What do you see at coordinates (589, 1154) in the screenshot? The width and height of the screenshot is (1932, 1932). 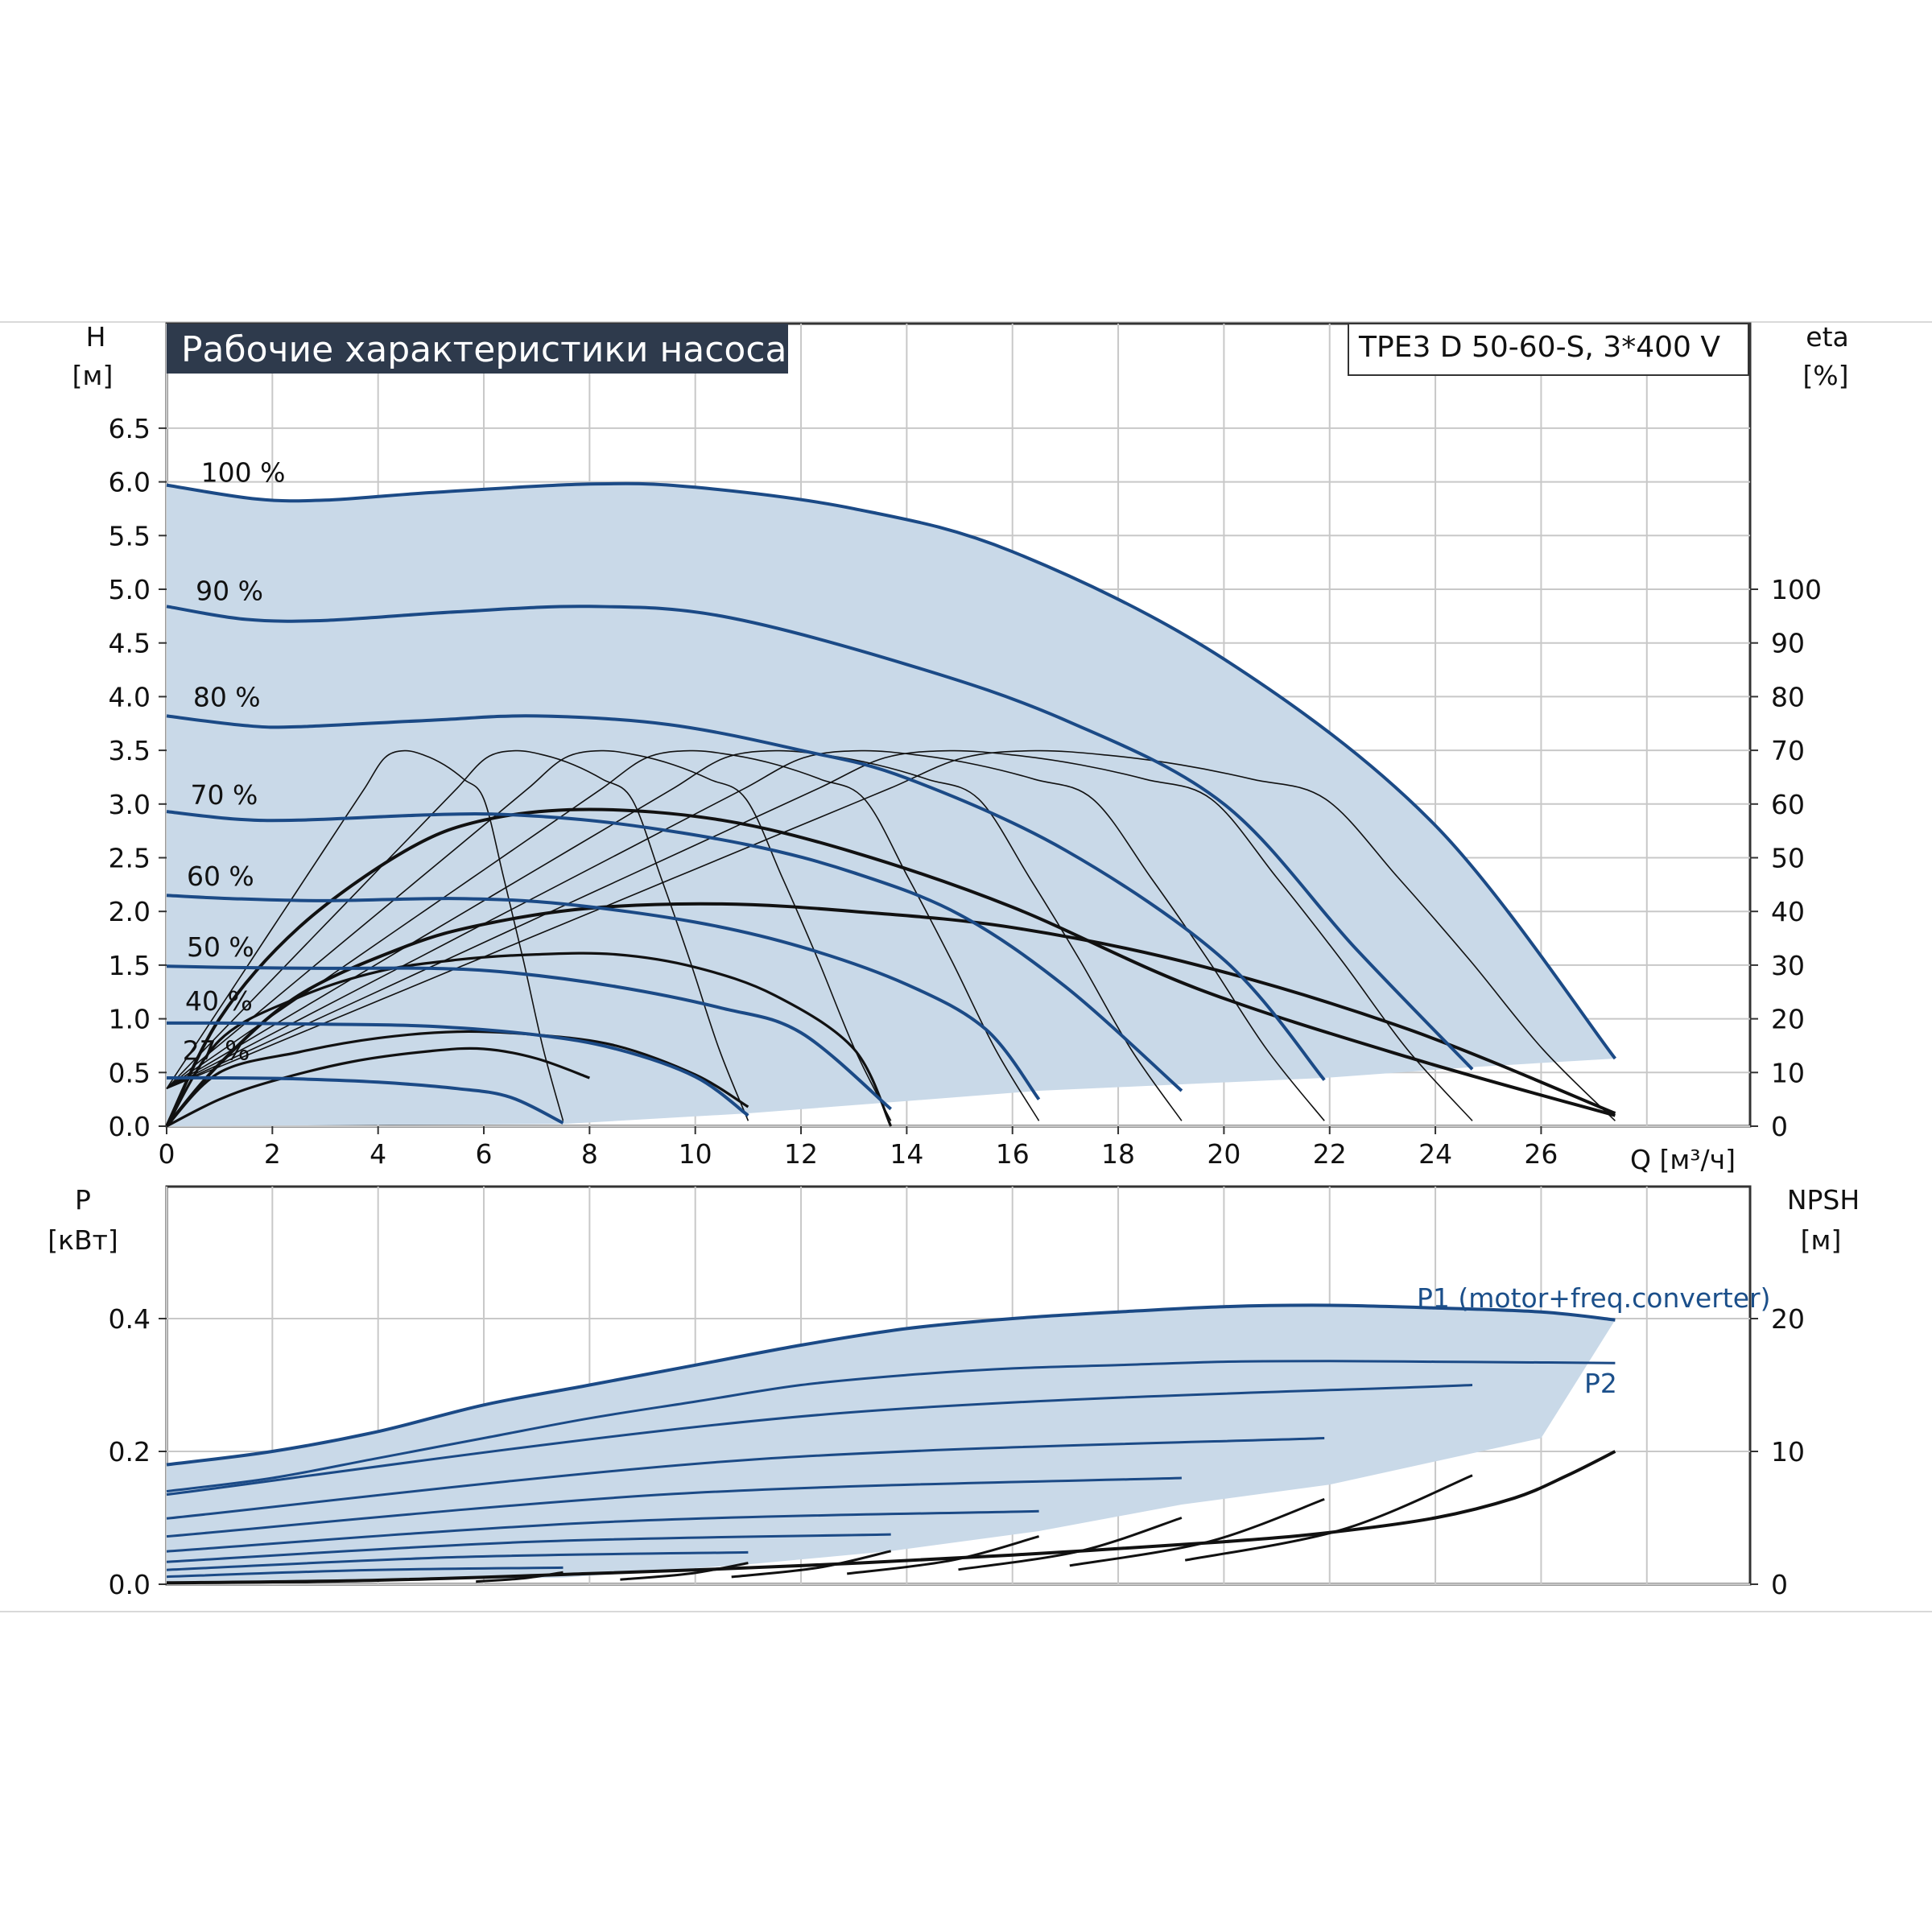 I see `x-tick-label: 8` at bounding box center [589, 1154].